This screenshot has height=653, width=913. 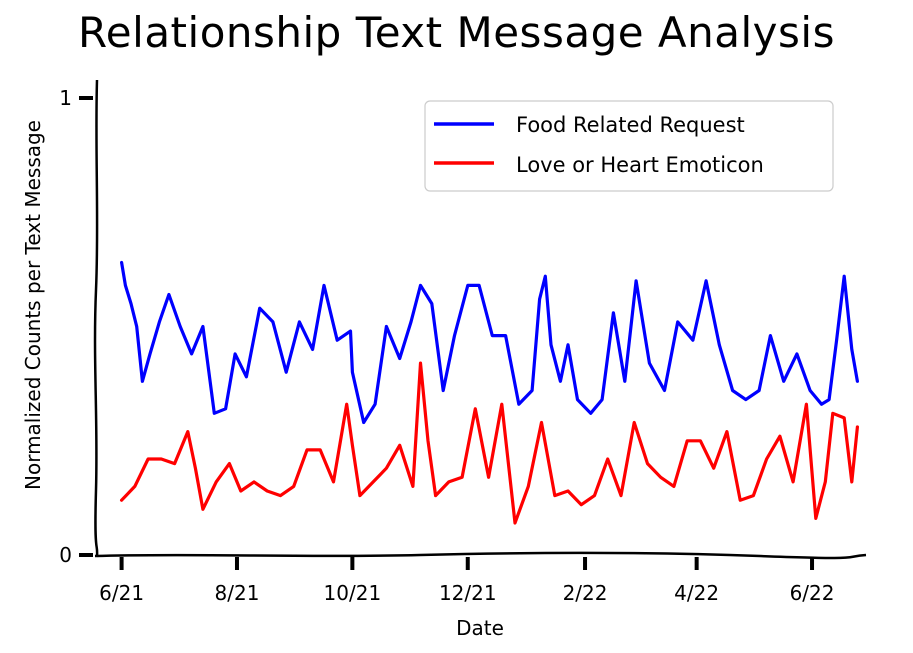 What do you see at coordinates (696, 593) in the screenshot?
I see `x-tick-label: 4/22` at bounding box center [696, 593].